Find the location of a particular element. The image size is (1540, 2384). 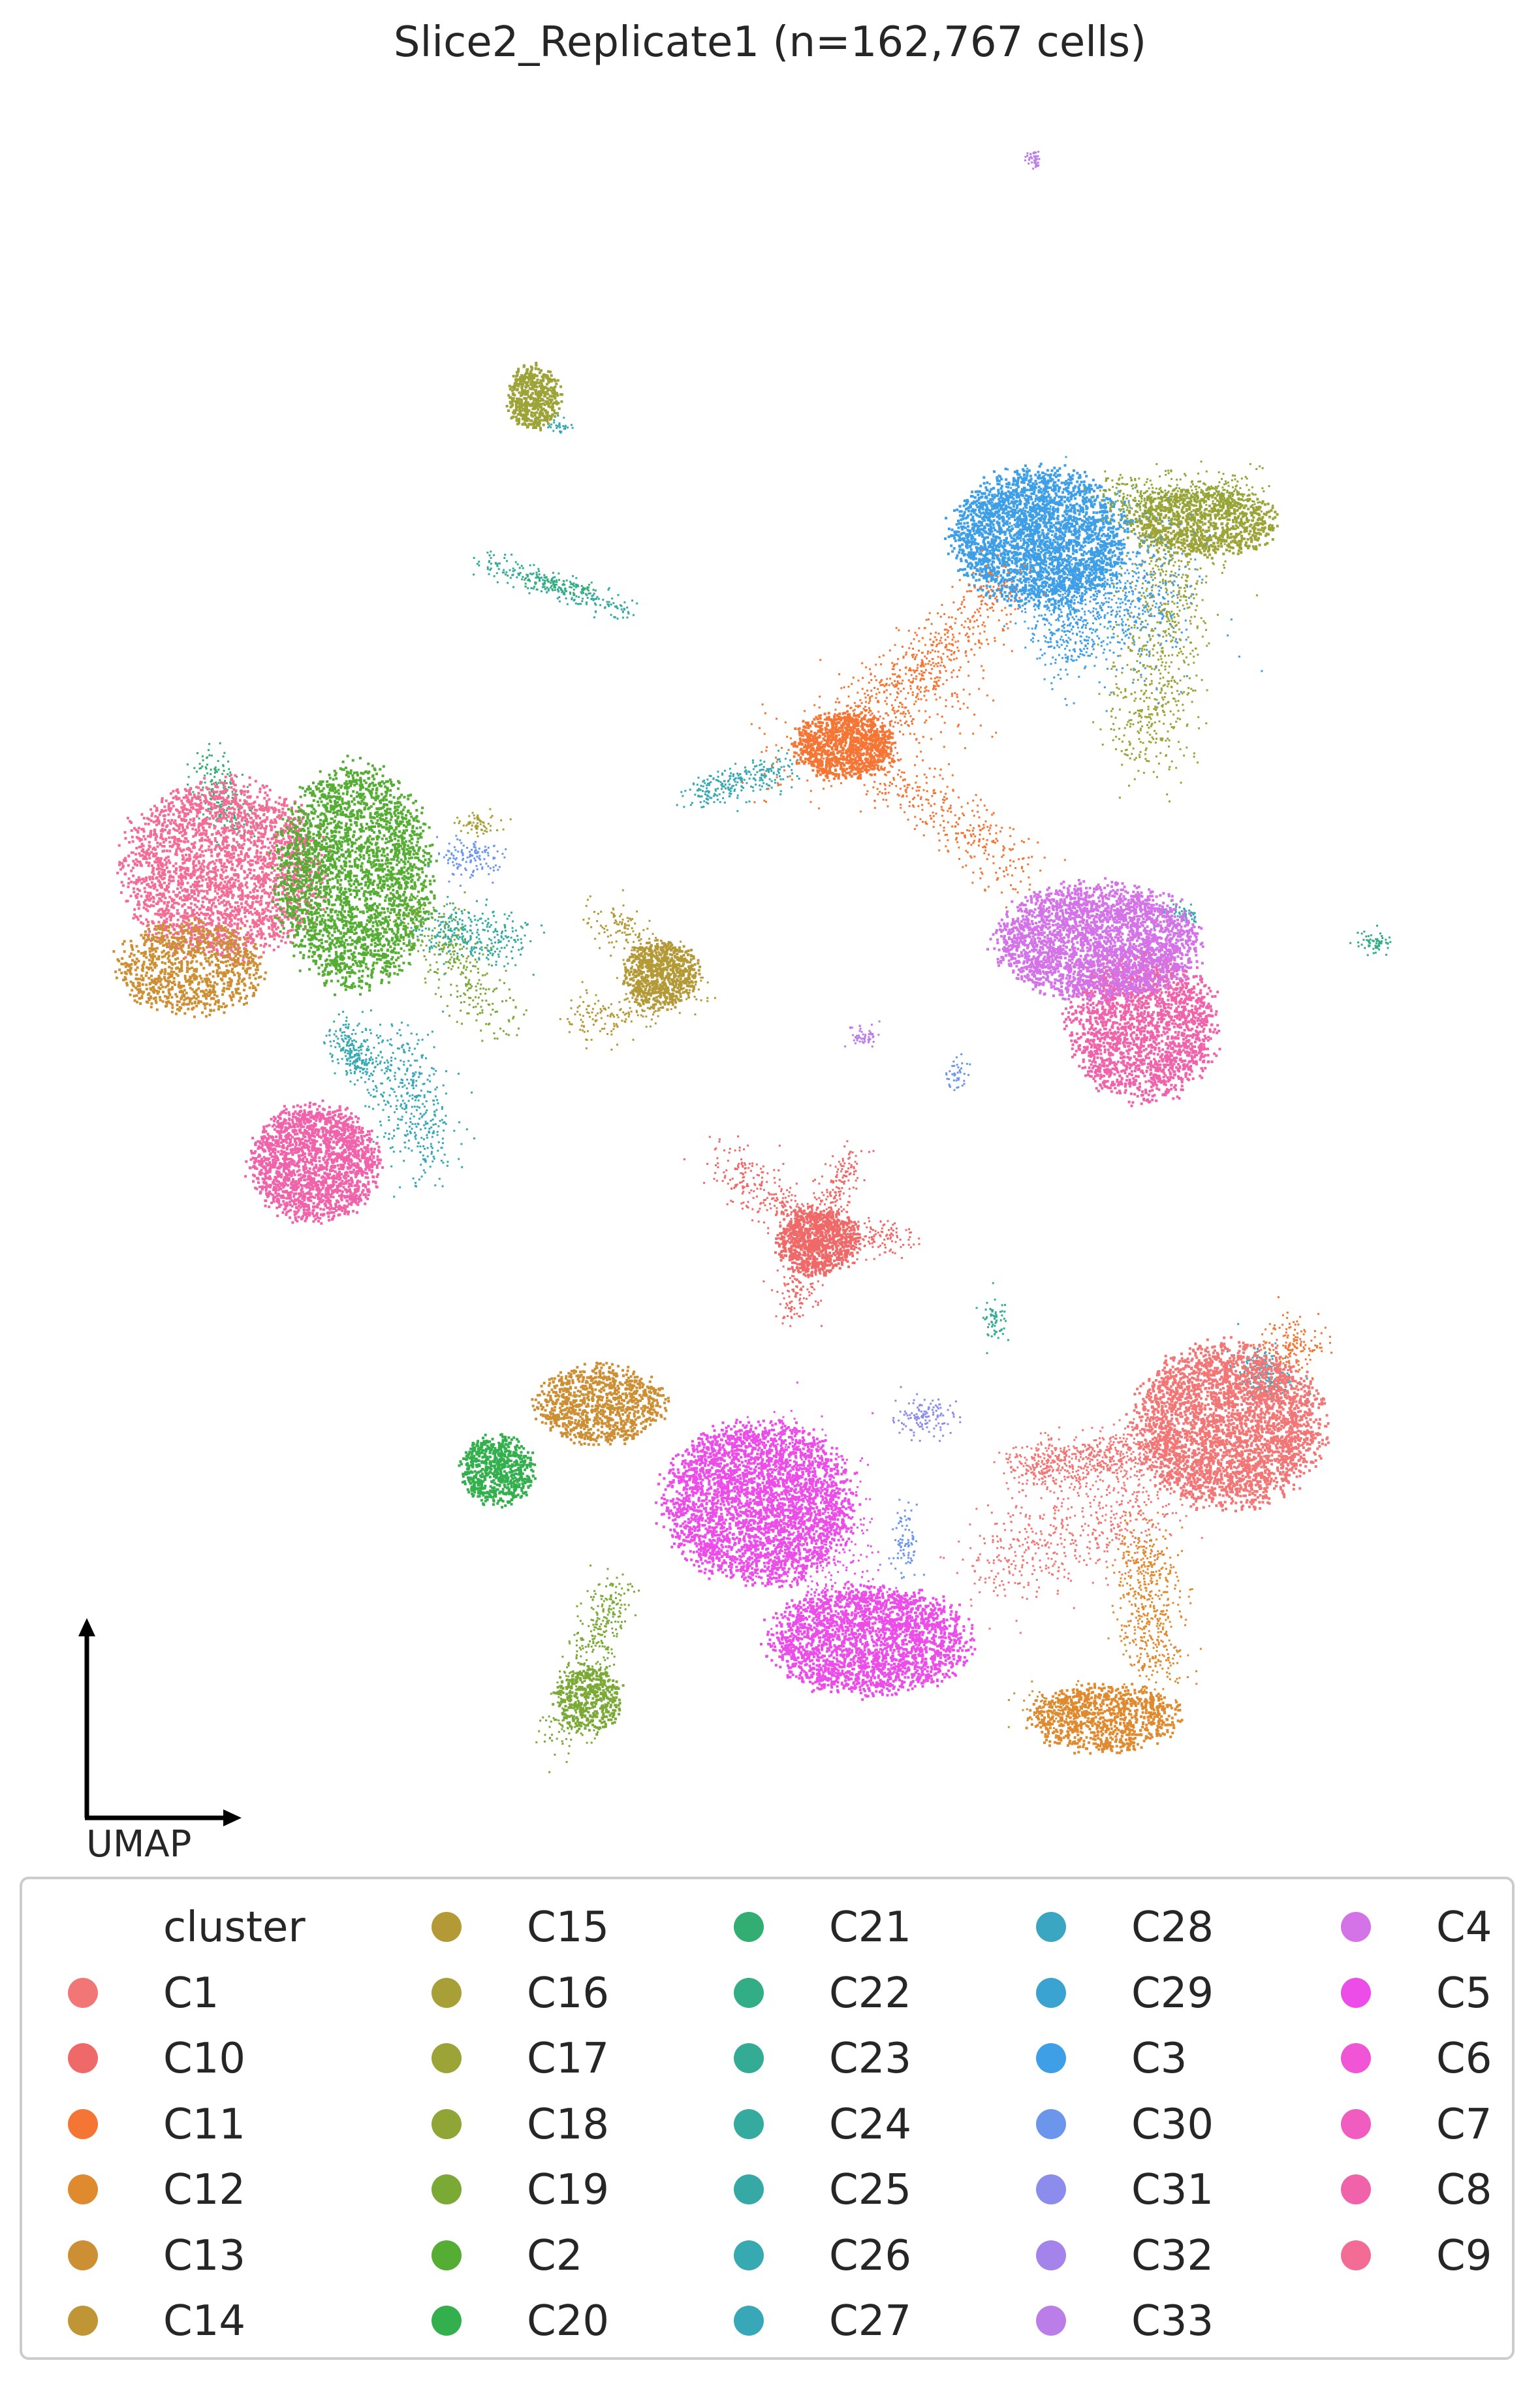

legend-label: C22 is located at coordinates (870, 1993).